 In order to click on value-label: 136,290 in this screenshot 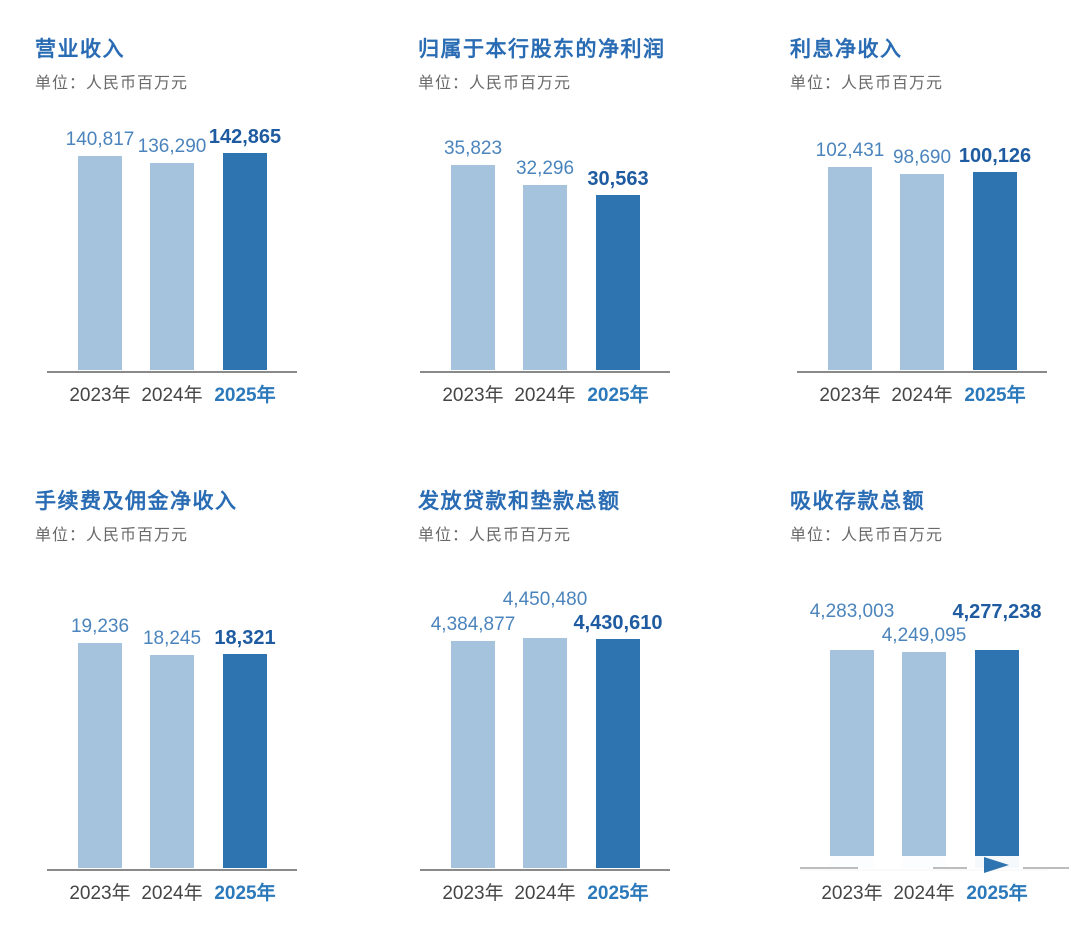, I will do `click(172, 146)`.